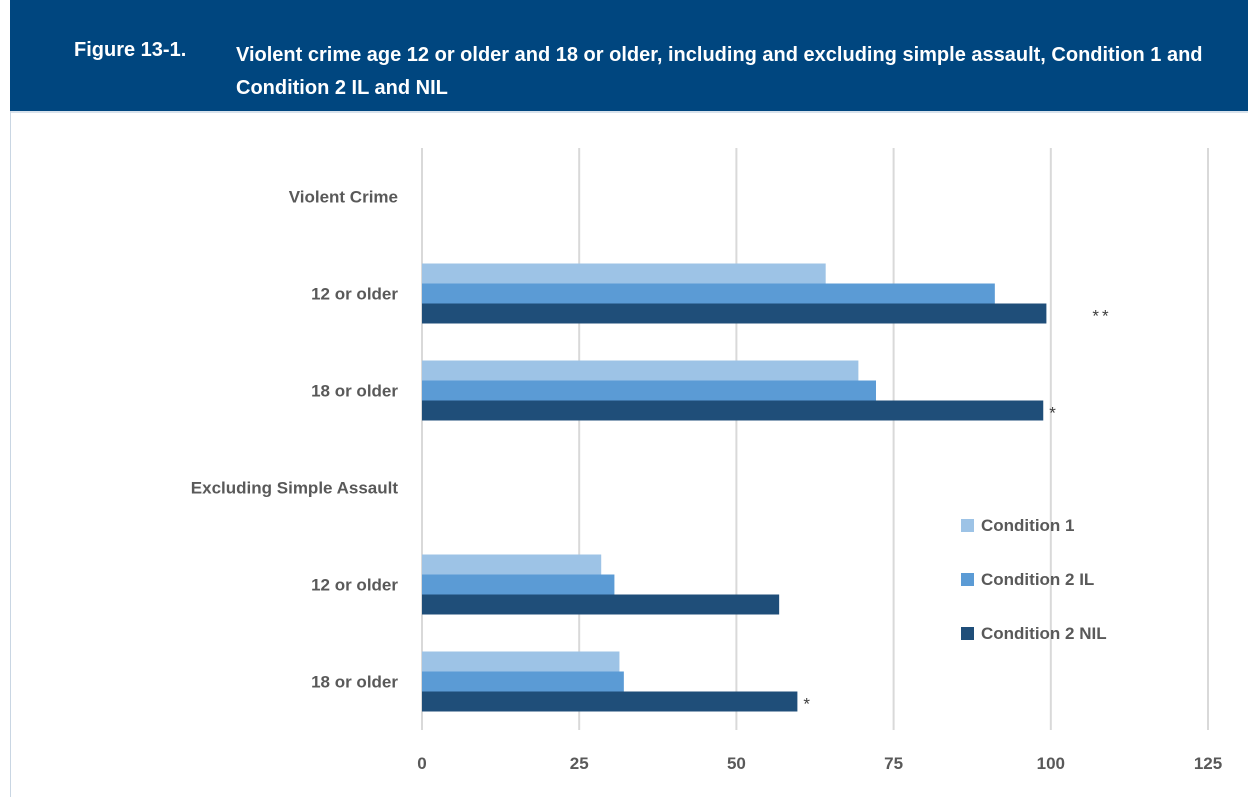 Image resolution: width=1248 pixels, height=797 pixels. Describe the element at coordinates (893, 763) in the screenshot. I see `x-tick-label: 75` at that location.